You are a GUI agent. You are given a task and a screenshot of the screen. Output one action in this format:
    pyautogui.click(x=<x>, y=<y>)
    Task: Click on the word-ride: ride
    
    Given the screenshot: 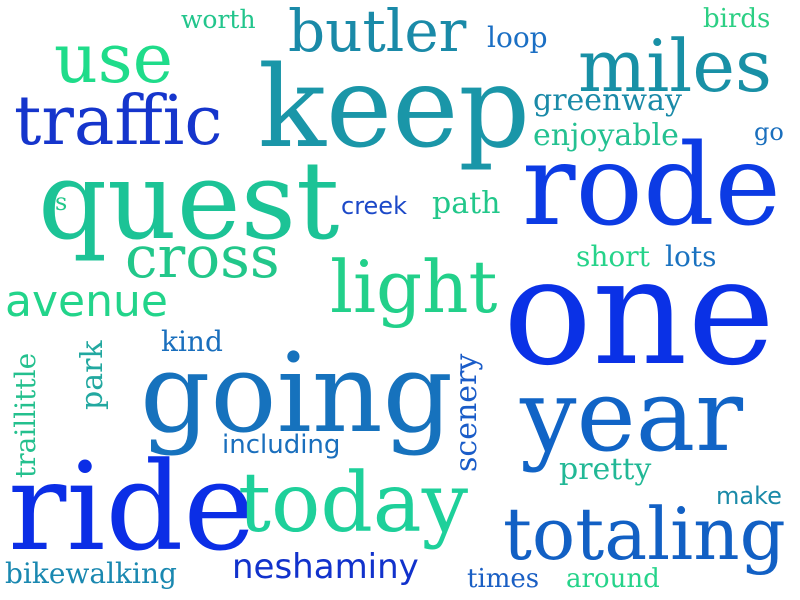 What is the action you would take?
    pyautogui.click(x=132, y=507)
    